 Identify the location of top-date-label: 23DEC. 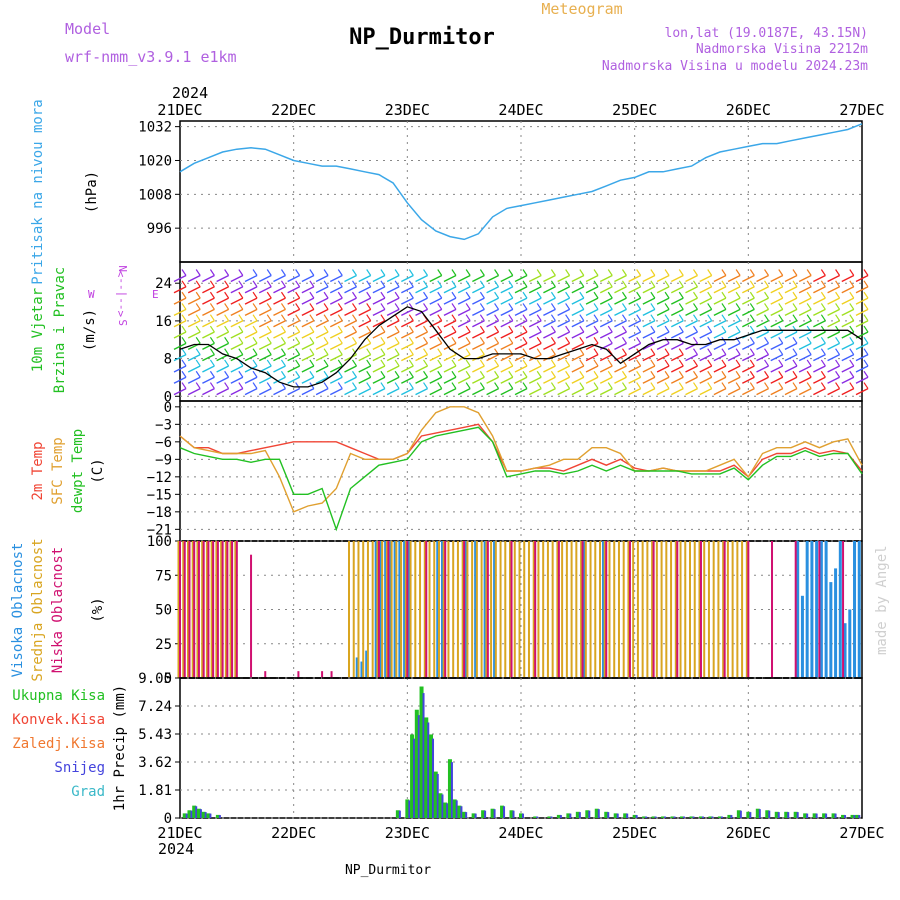
(407, 110).